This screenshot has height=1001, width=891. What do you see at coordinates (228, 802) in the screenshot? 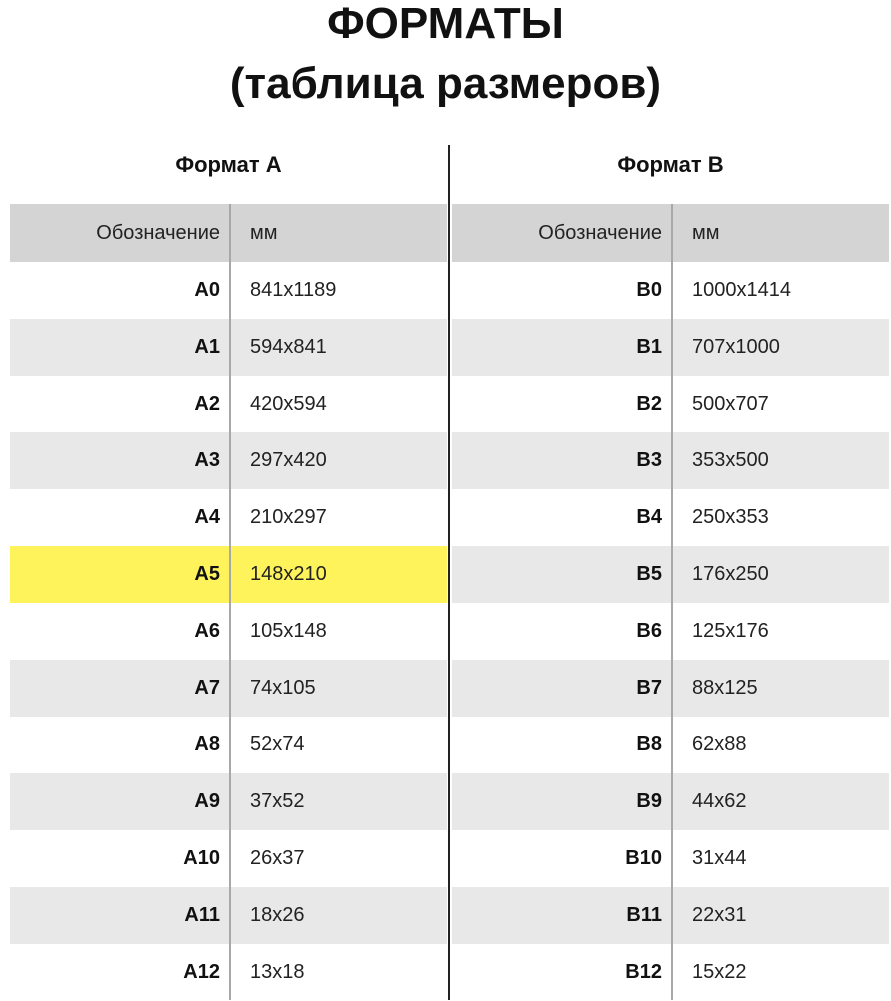
I see `table-row: A9 37x52` at bounding box center [228, 802].